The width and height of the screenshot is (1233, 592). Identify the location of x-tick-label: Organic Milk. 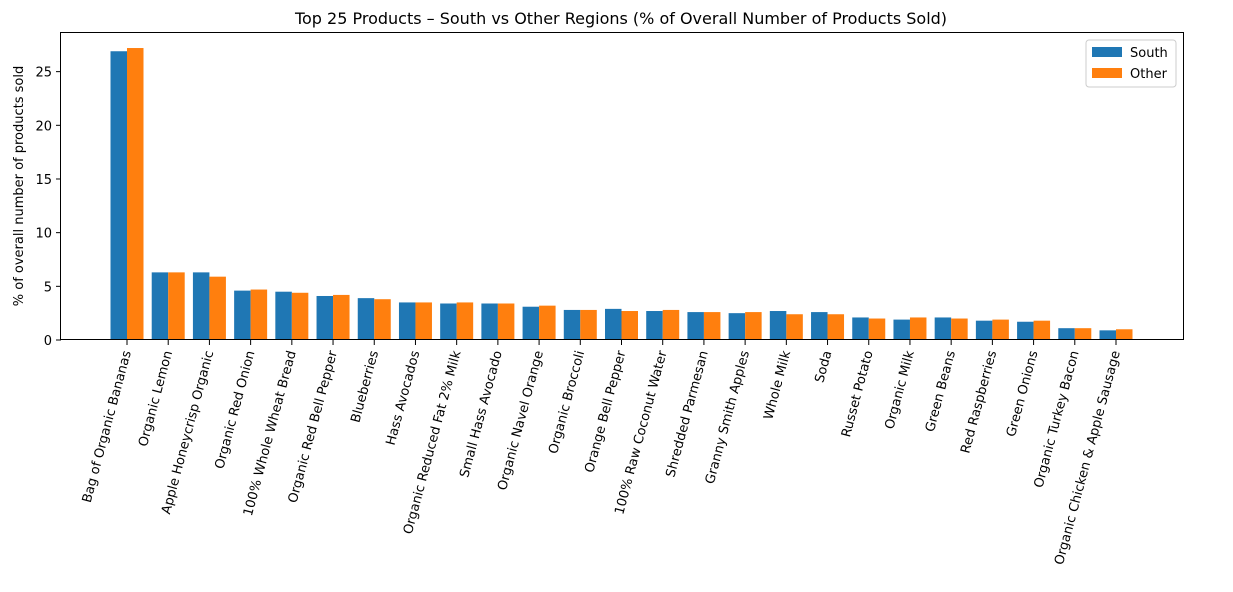
(899, 390).